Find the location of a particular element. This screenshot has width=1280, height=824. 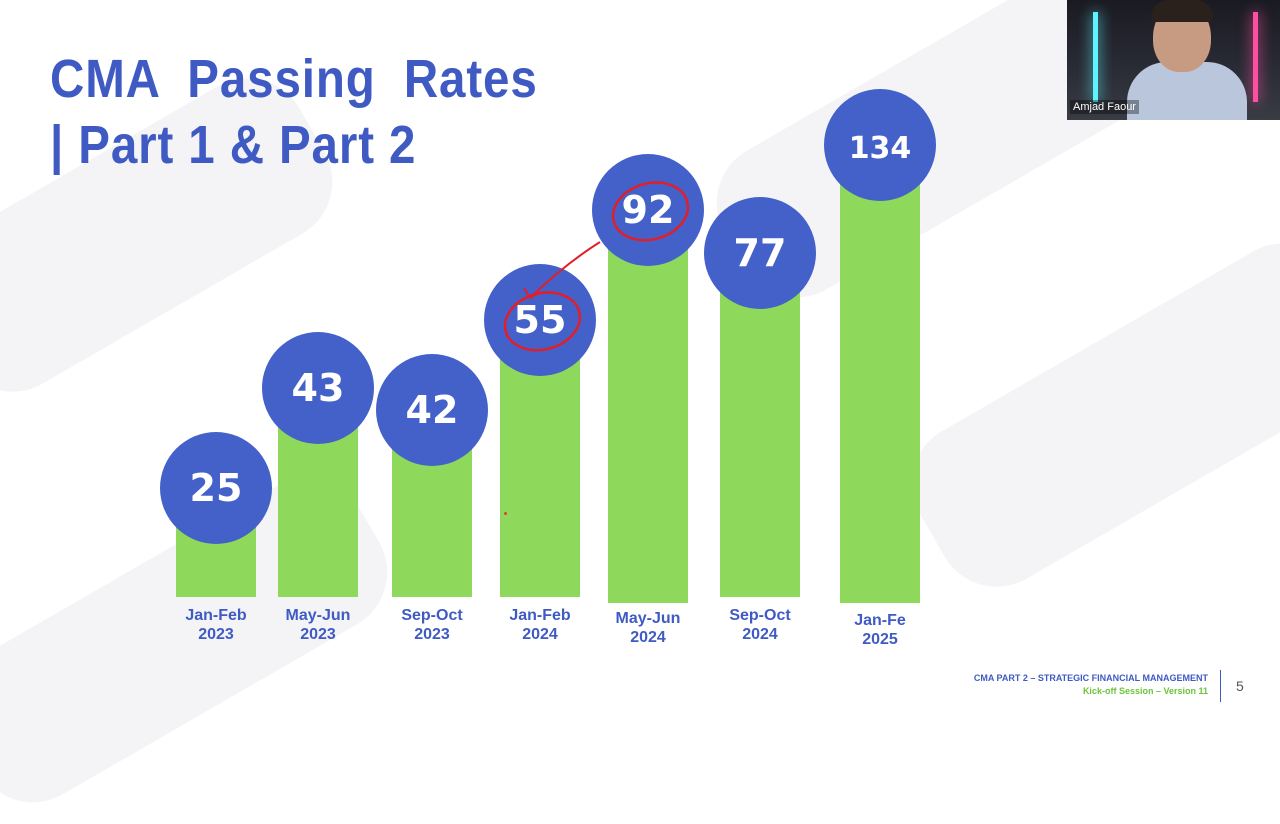

data-label: 43 is located at coordinates (318, 388).